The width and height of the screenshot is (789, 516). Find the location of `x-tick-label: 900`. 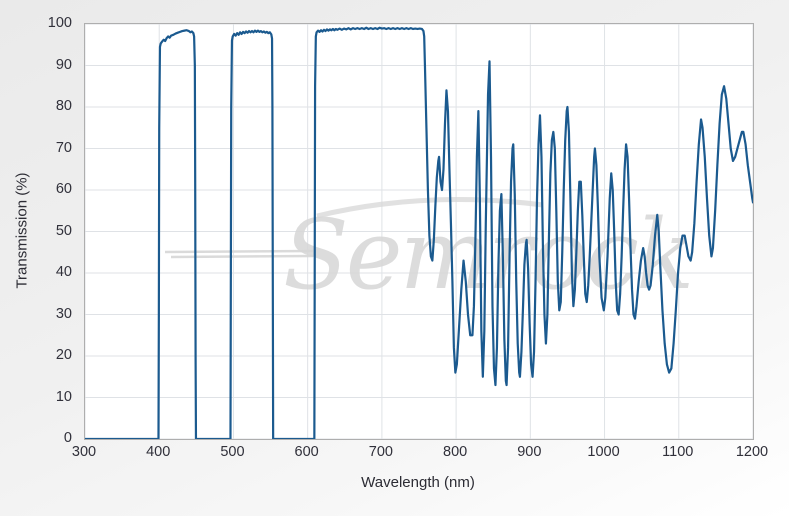

x-tick-label: 900 is located at coordinates (529, 452).